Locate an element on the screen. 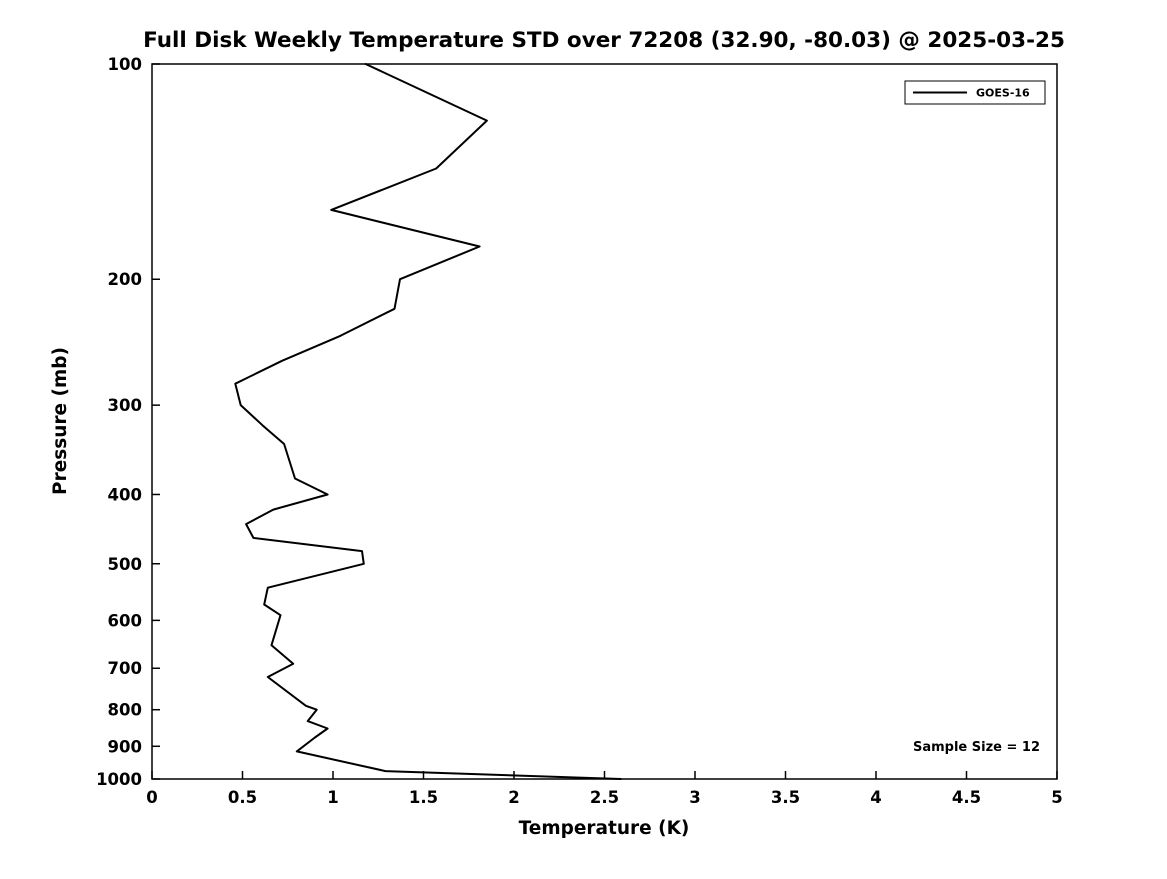 The image size is (1167, 879). legend: GOES-16 is located at coordinates (975, 92).